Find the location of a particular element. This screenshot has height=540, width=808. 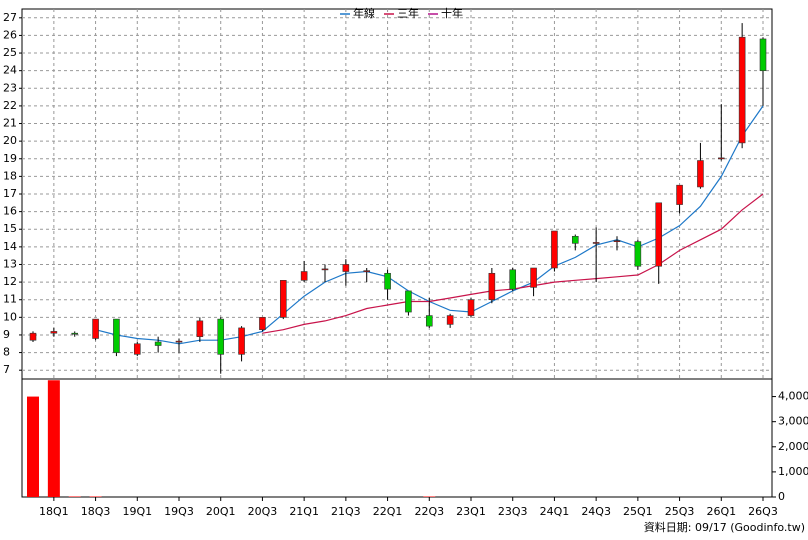

x-tick-label: 18Q3 is located at coordinates (96, 511).